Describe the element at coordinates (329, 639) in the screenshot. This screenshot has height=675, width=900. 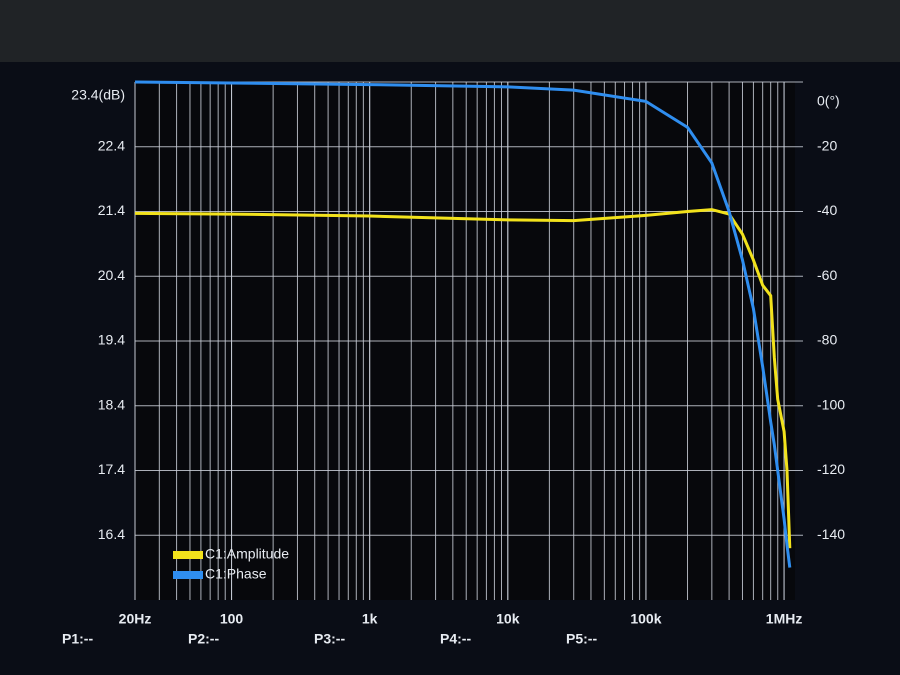
I see `marker-readout: P3:--` at that location.